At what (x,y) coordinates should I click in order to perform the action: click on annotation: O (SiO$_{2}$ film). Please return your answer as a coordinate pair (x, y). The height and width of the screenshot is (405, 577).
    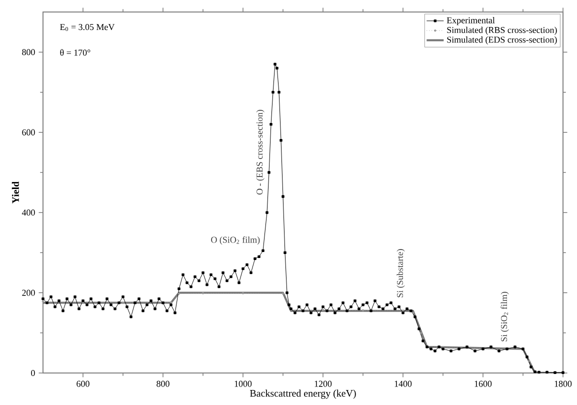
    Looking at the image, I should click on (235, 240).